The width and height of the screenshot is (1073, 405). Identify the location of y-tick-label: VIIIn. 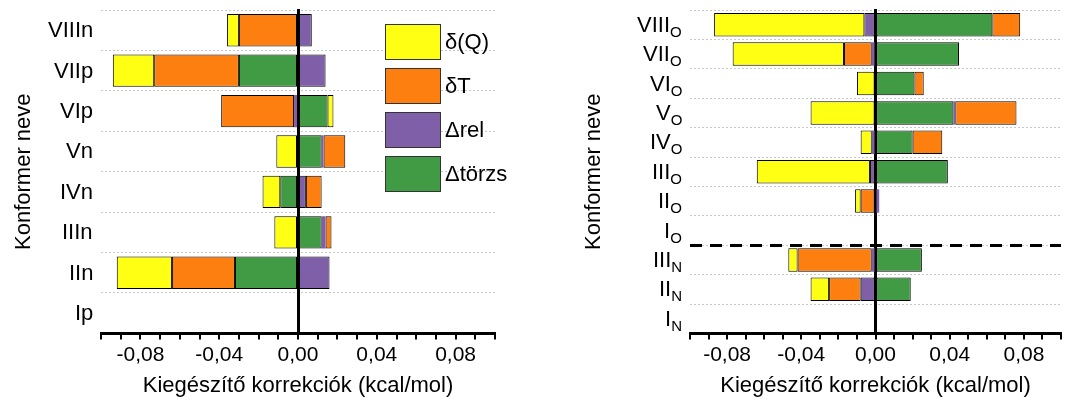
(71, 30).